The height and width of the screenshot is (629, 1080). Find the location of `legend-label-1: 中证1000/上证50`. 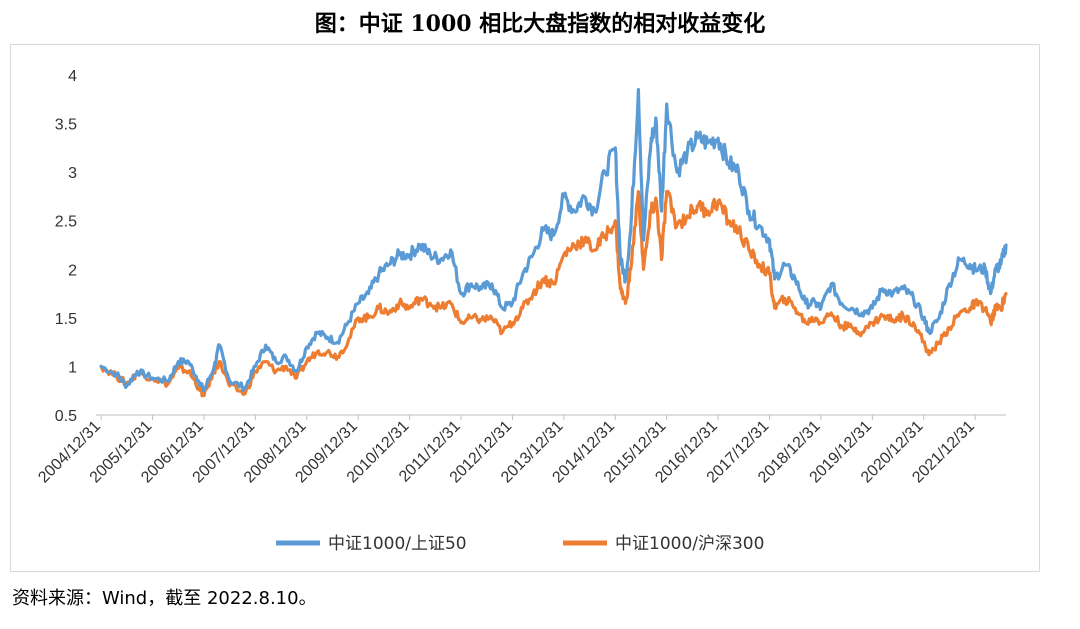

legend-label-1: 中证1000/上证50 is located at coordinates (397, 544).